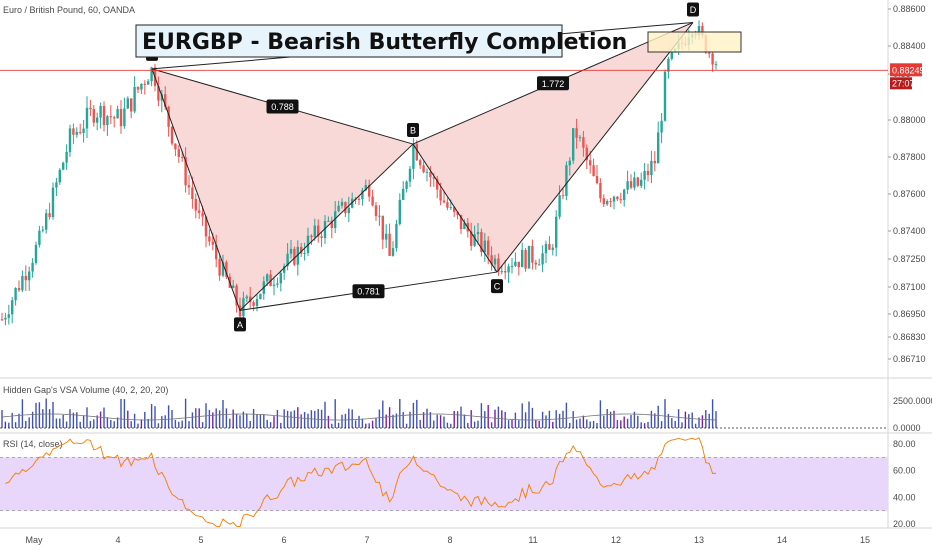 This screenshot has width=932, height=550. Describe the element at coordinates (909, 337) in the screenshot. I see `price-tick-label: 0.86830` at that location.